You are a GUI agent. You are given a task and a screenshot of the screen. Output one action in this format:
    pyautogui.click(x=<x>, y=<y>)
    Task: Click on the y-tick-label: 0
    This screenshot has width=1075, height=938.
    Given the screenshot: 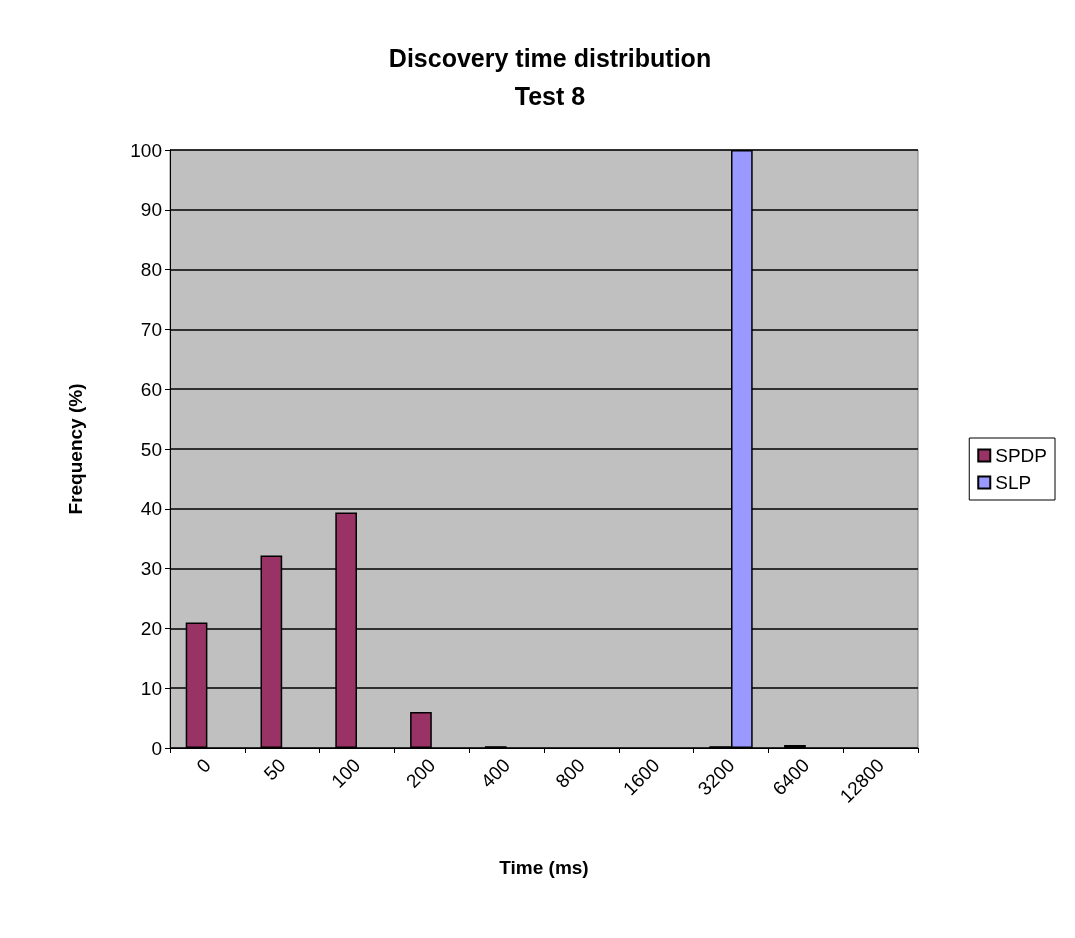 What is the action you would take?
    pyautogui.click(x=156, y=748)
    